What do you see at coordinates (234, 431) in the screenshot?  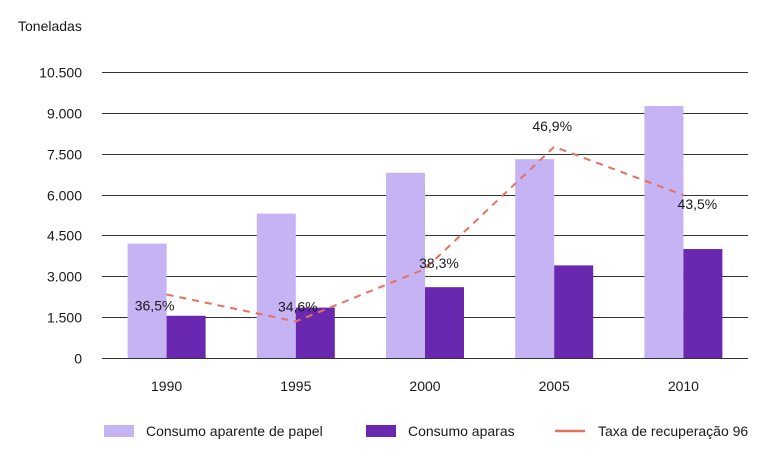 I see `legend-label: Consumo aparente de papel` at bounding box center [234, 431].